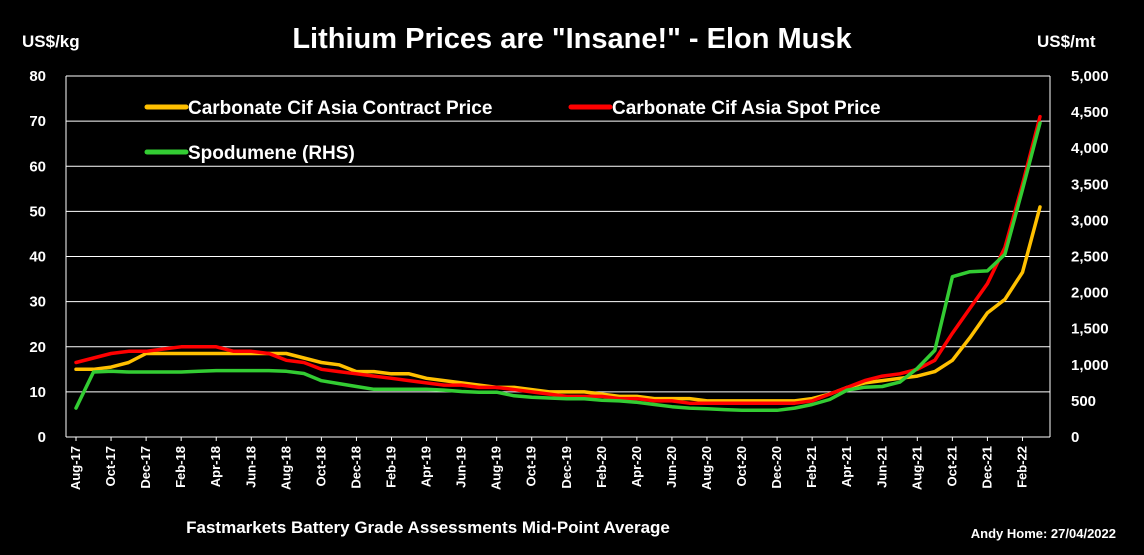  What do you see at coordinates (601, 467) in the screenshot?
I see `x-tick-label-15: Feb-20` at bounding box center [601, 467].